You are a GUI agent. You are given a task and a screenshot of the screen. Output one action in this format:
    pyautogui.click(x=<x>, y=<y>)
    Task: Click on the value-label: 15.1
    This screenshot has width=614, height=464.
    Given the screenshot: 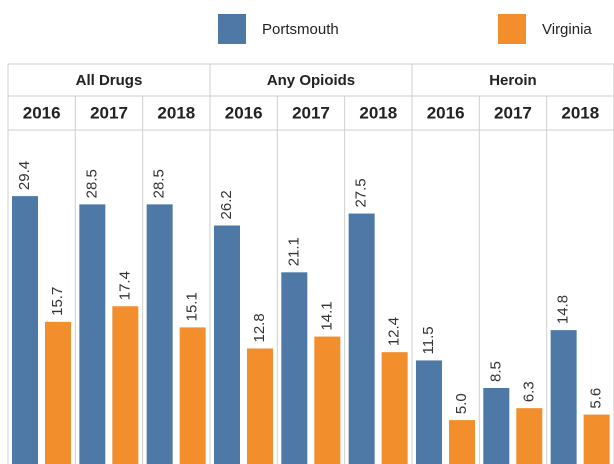 What is the action you would take?
    pyautogui.click(x=192, y=306)
    